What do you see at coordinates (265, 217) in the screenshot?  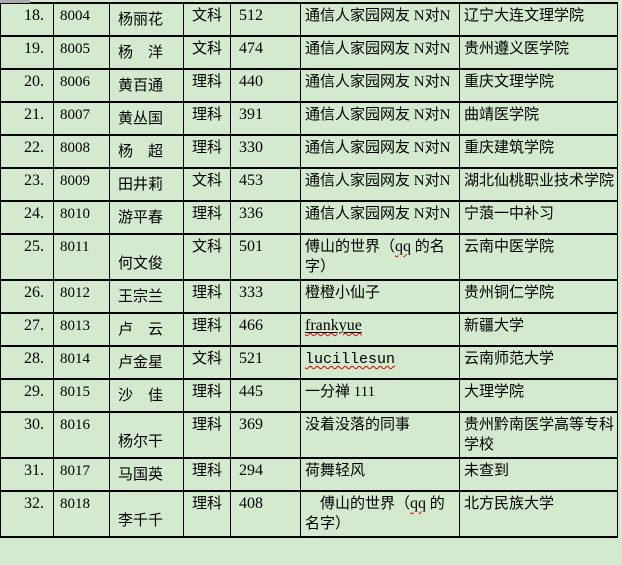 I see `score-cell: 336` at bounding box center [265, 217].